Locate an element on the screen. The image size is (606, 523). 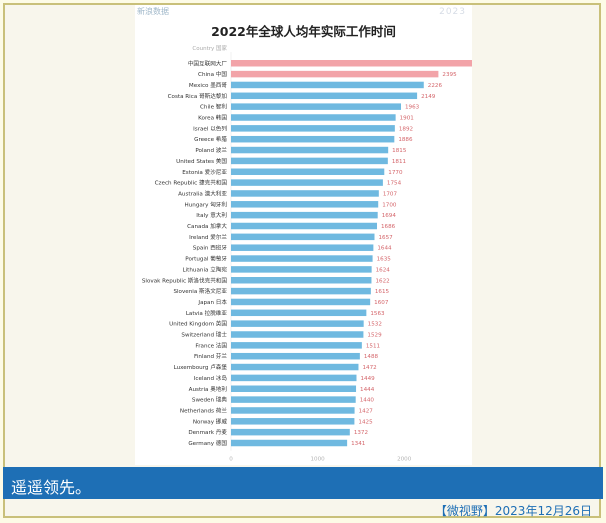
category-label: Japan 日本 is located at coordinates (212, 302).